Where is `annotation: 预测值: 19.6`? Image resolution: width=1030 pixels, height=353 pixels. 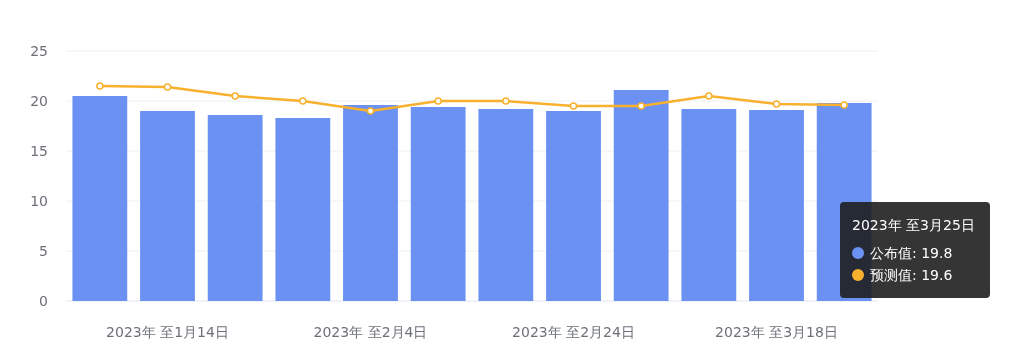 annotation: 预测值: 19.6 is located at coordinates (911, 275).